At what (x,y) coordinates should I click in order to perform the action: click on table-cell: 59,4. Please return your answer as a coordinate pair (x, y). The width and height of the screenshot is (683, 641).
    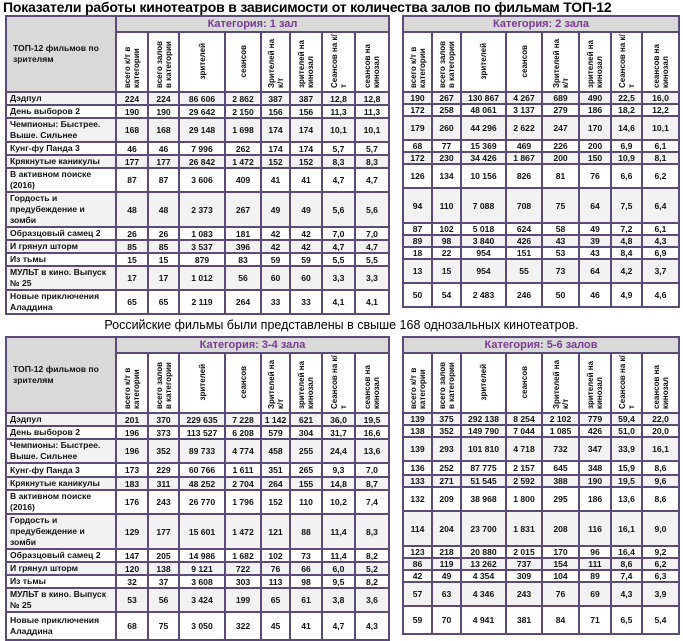
    Looking at the image, I should click on (626, 419).